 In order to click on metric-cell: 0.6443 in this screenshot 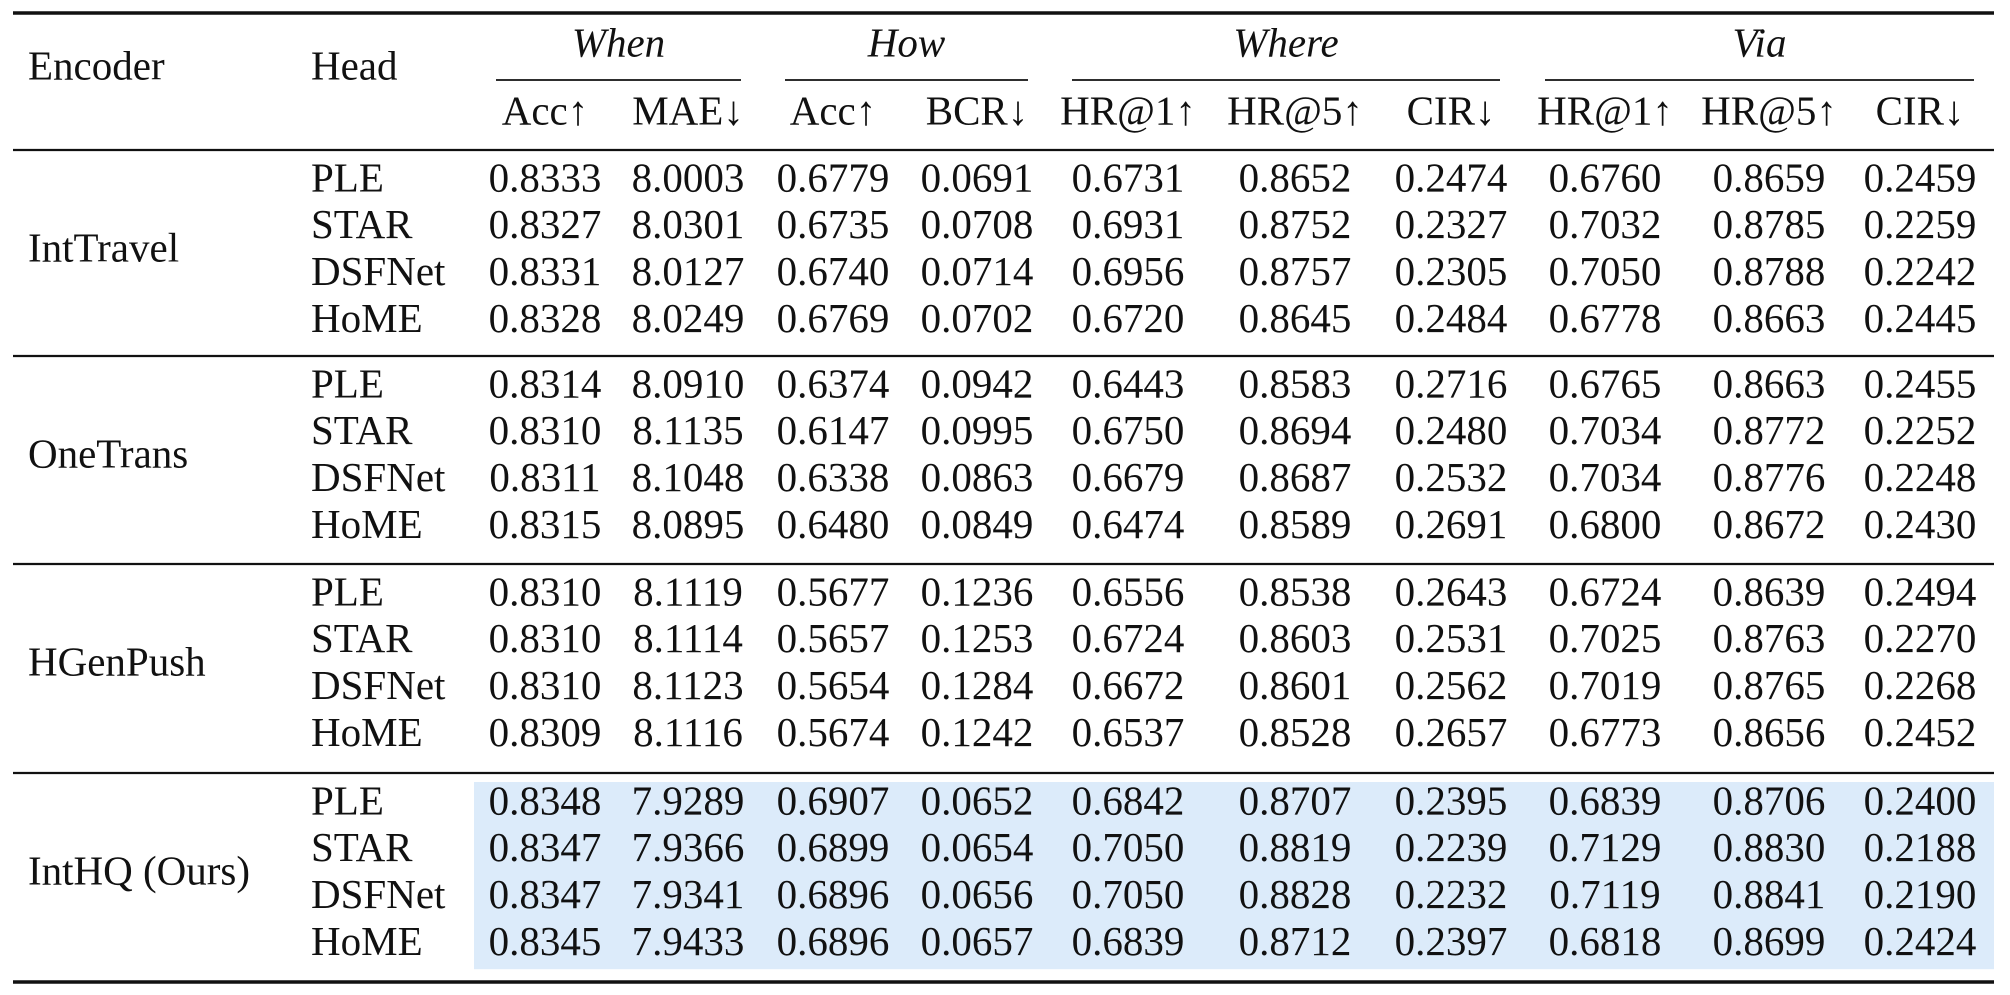, I will do `click(1128, 383)`.